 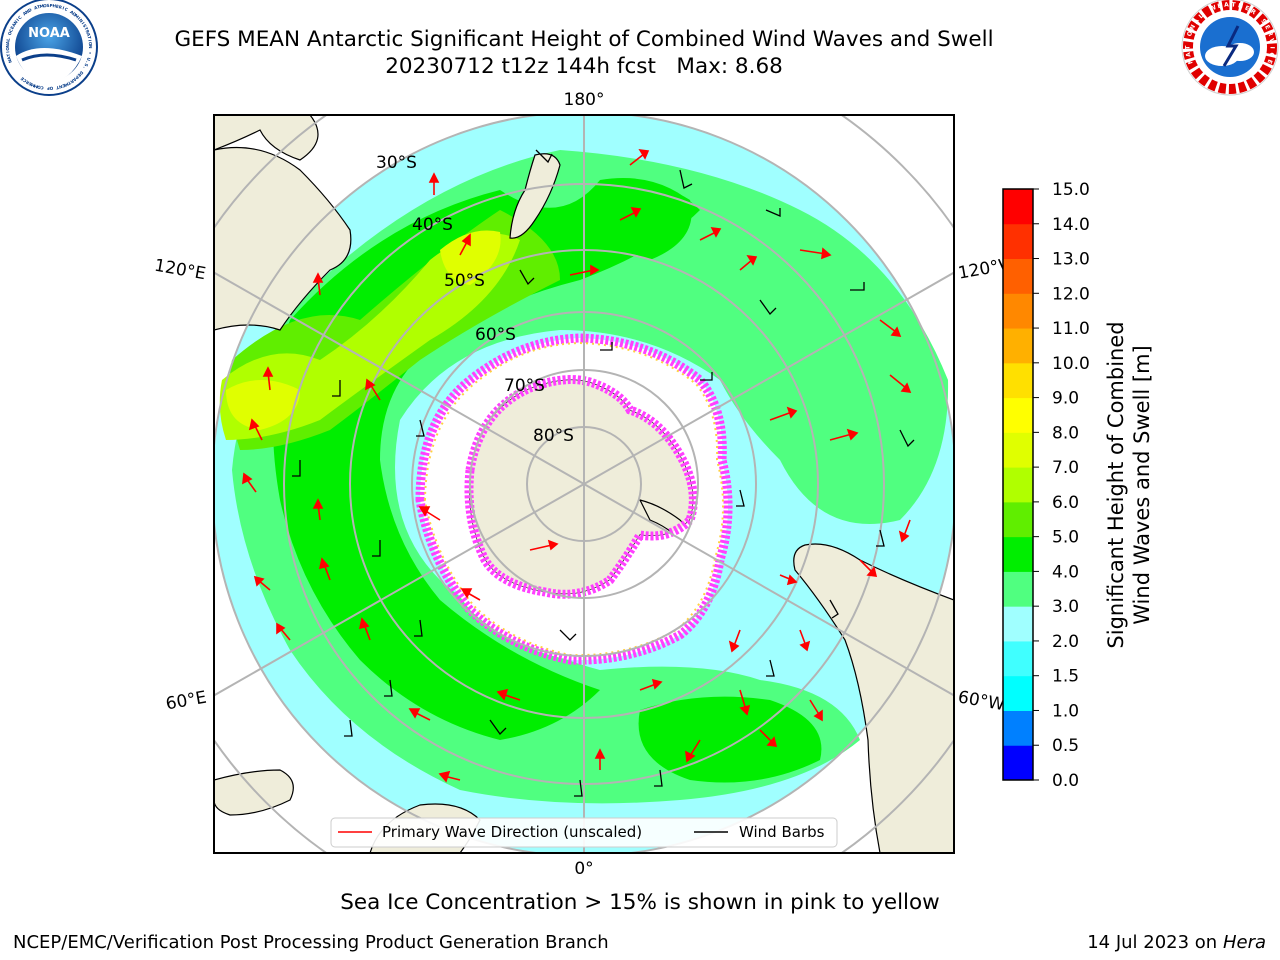 What do you see at coordinates (254, 792) in the screenshot?
I see `africa-land` at bounding box center [254, 792].